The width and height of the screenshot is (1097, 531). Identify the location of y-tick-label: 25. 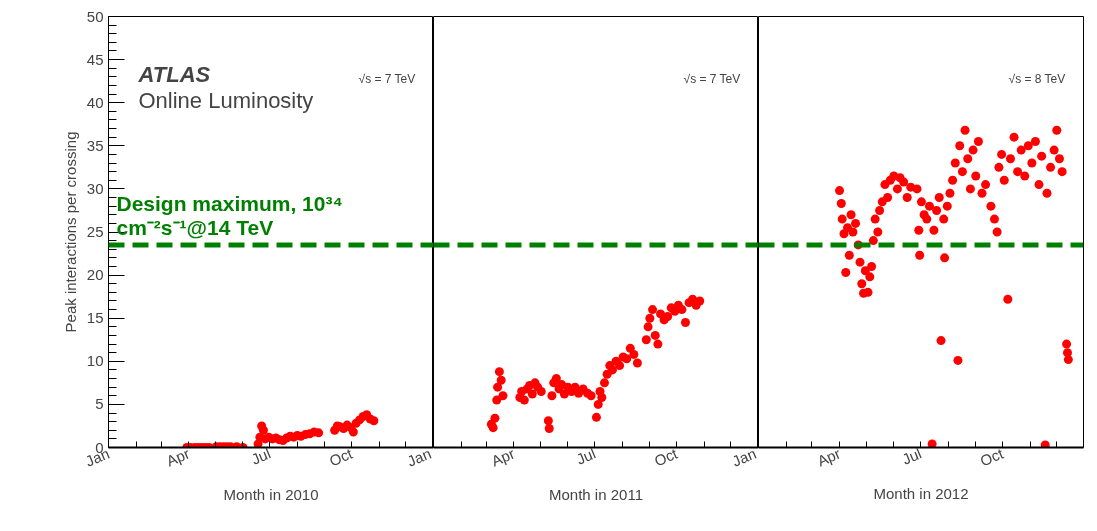
(95, 231).